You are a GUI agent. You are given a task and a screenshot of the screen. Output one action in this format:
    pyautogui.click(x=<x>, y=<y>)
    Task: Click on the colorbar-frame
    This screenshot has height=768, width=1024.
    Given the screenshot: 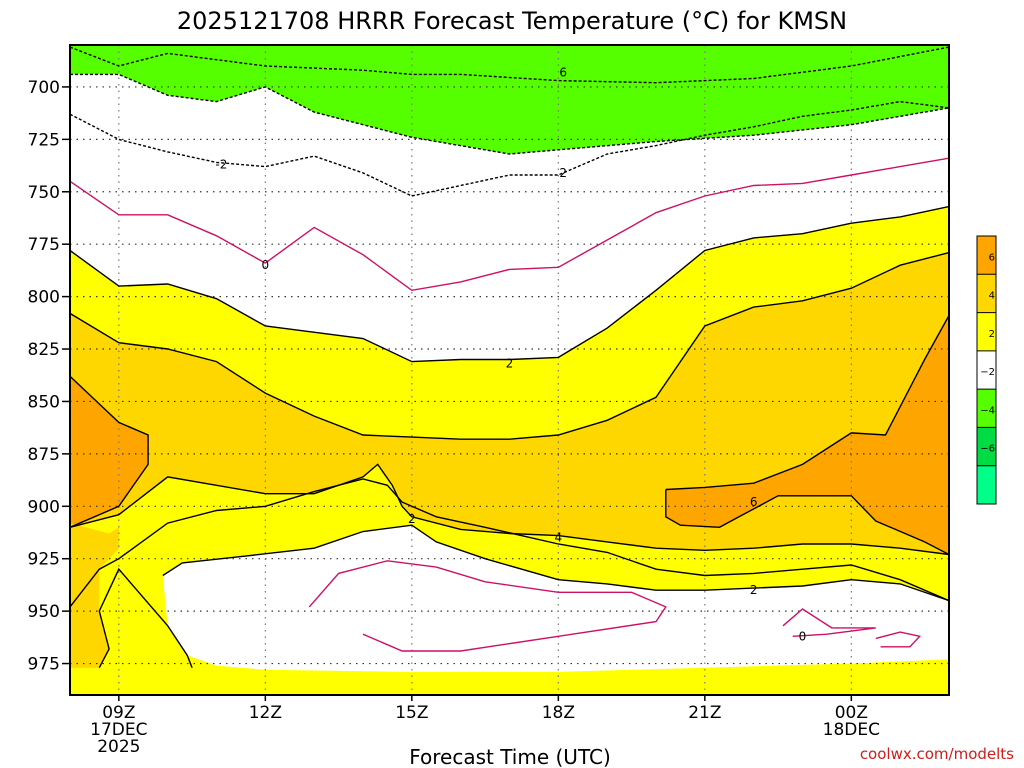 What is the action you would take?
    pyautogui.click(x=986, y=370)
    